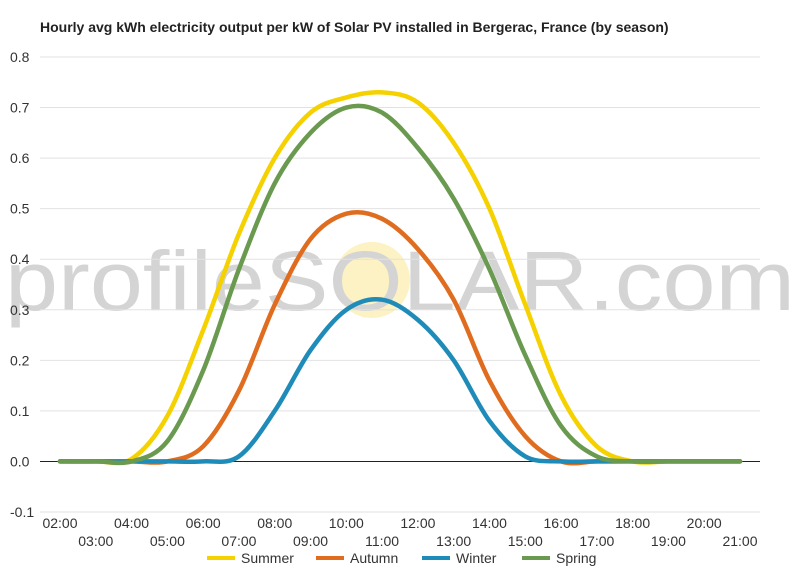 This screenshot has width=800, height=570. Describe the element at coordinates (238, 541) in the screenshot. I see `x-tick-label: 07:00` at that location.